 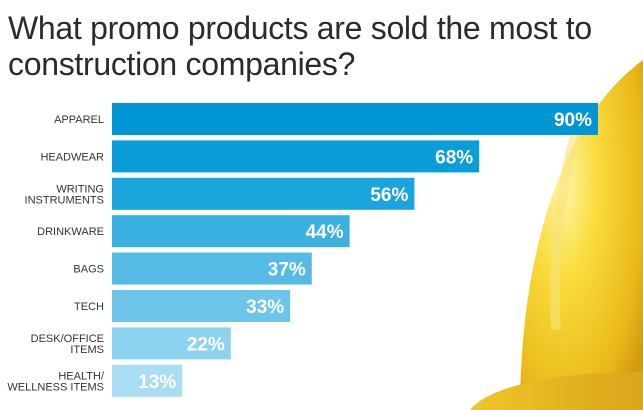 What do you see at coordinates (70, 232) in the screenshot?
I see `category-label-3: DRINKWARE` at bounding box center [70, 232].